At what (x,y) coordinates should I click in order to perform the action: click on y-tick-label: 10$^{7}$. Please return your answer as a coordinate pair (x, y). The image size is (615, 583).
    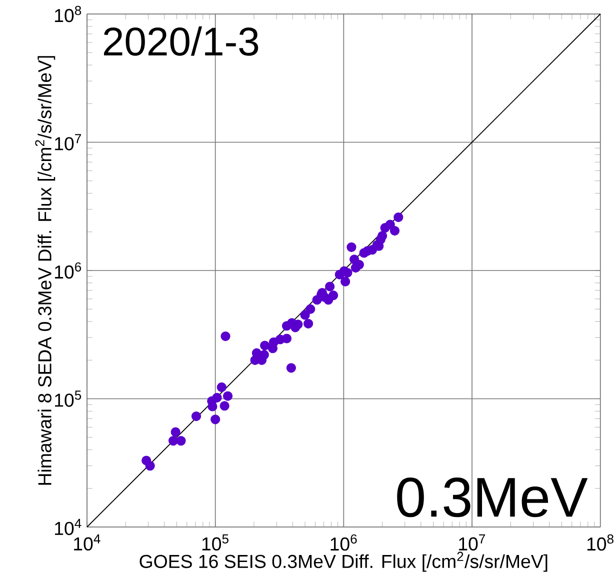
    Looking at the image, I should click on (68, 142).